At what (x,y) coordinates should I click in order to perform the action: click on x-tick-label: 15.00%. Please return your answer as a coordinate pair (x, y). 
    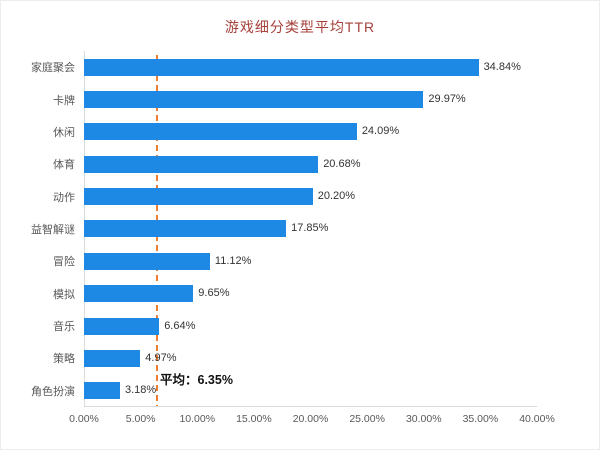
    Looking at the image, I should click on (254, 419).